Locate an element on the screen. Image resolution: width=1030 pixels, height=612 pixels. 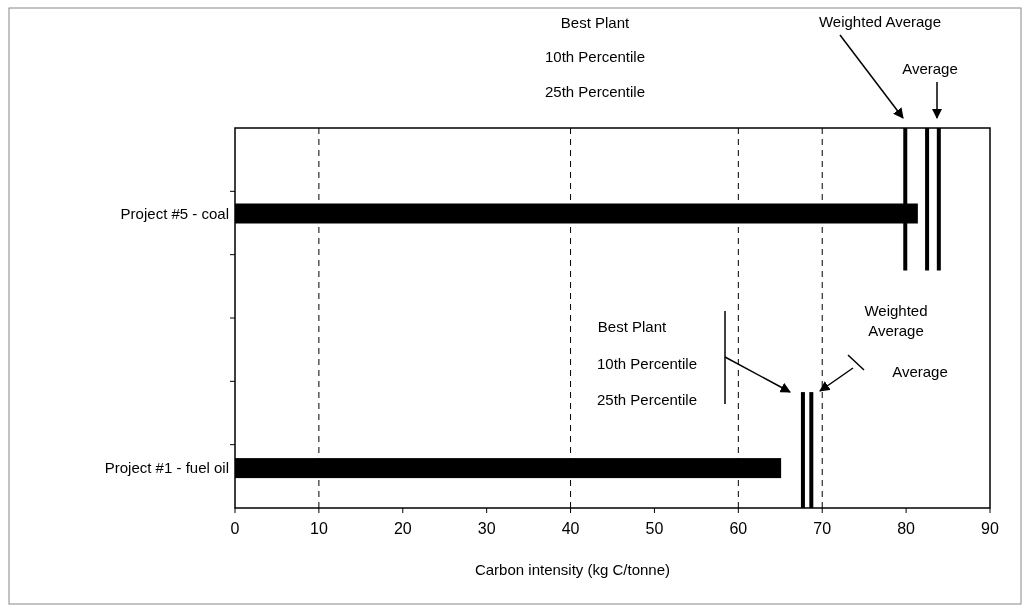
x-axis-title: Carbon intensity (kg C/tonne) is located at coordinates (572, 569).